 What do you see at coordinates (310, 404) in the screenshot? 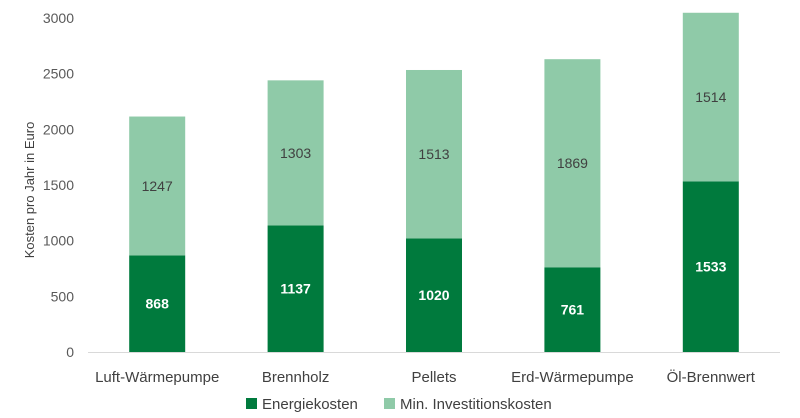
I see `legend-label: Energiekosten` at bounding box center [310, 404].